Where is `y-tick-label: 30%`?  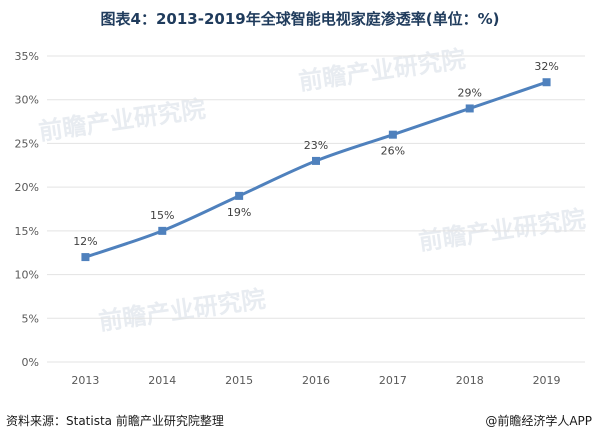
y-tick-label: 30% is located at coordinates (27, 100).